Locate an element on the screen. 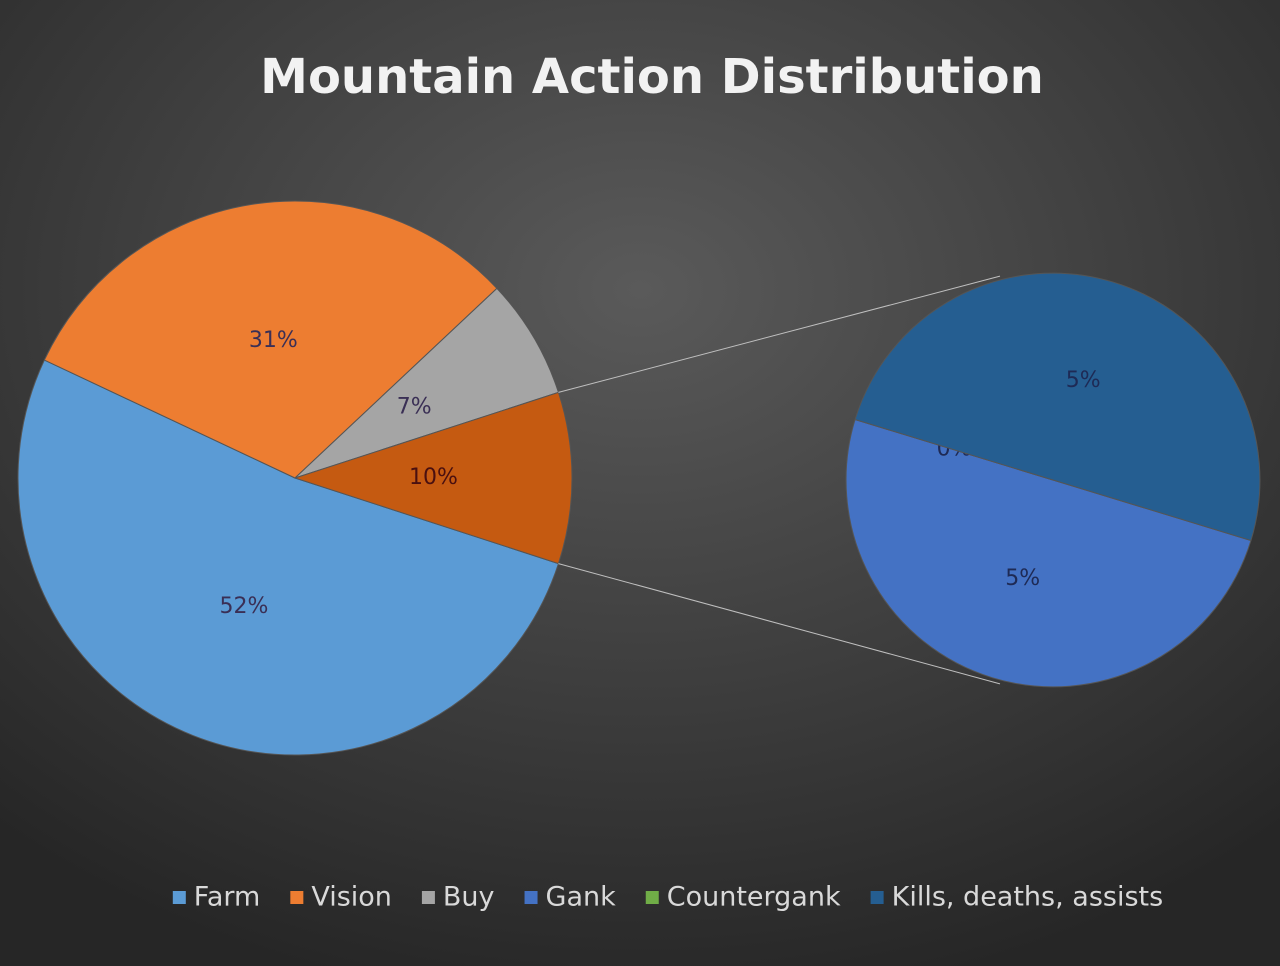 Image resolution: width=1280 pixels, height=966 pixels. legend-label: Vision is located at coordinates (351, 897).